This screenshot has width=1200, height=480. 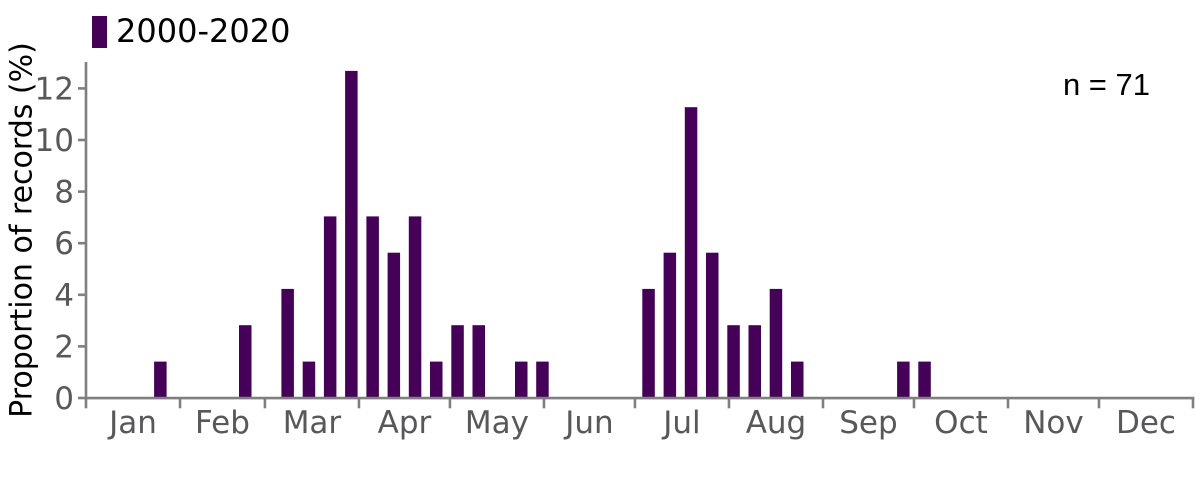 What do you see at coordinates (54, 89) in the screenshot?
I see `y-tick-label-12: 12` at bounding box center [54, 89].